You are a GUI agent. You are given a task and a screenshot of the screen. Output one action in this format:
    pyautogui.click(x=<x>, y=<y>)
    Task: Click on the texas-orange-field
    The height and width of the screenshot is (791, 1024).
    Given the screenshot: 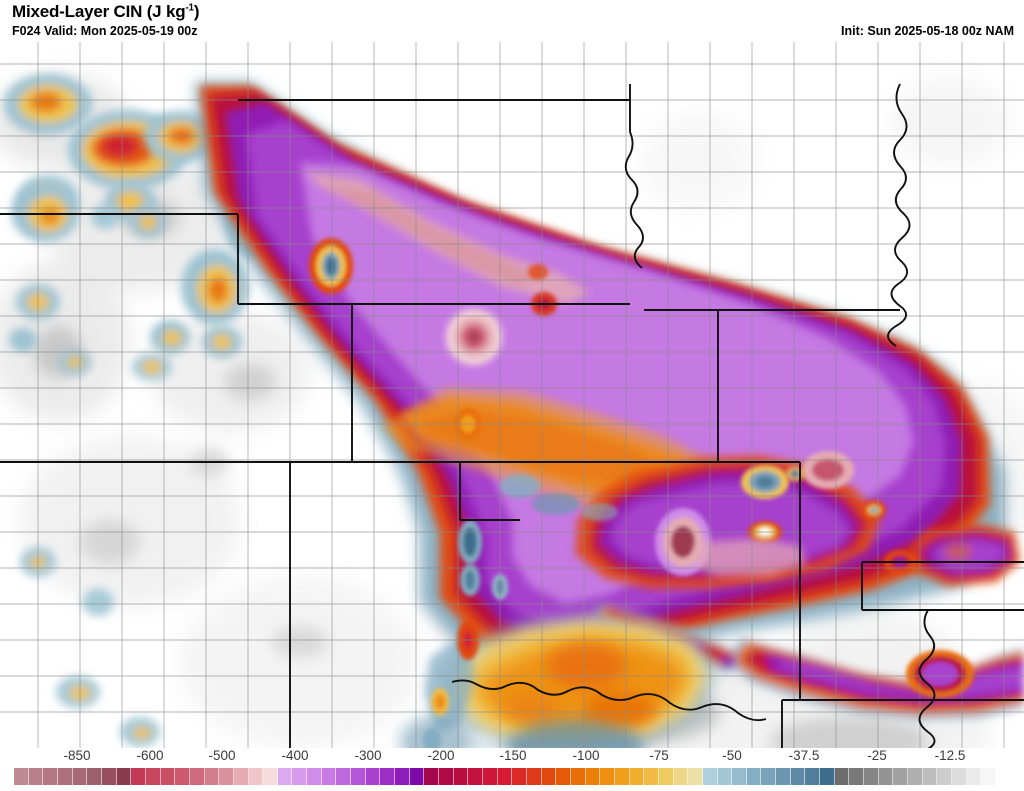 What is the action you would take?
    pyautogui.click(x=558, y=681)
    